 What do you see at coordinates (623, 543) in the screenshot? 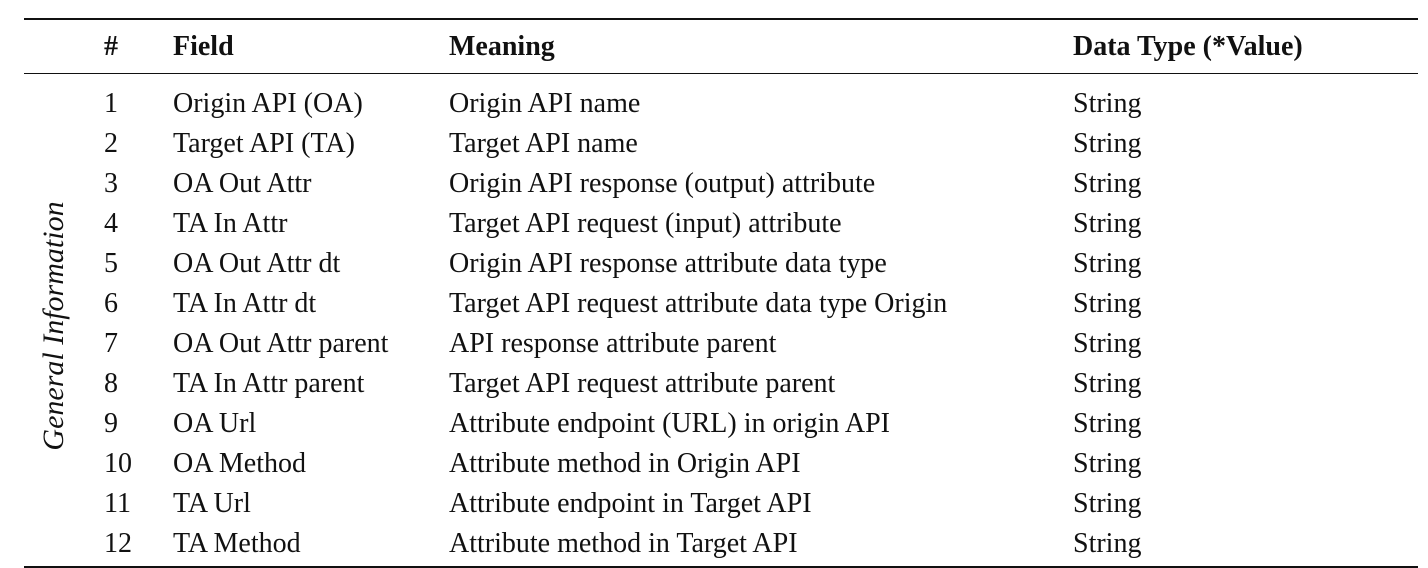
I see `row-meaning: Attribute method in Target API` at bounding box center [623, 543].